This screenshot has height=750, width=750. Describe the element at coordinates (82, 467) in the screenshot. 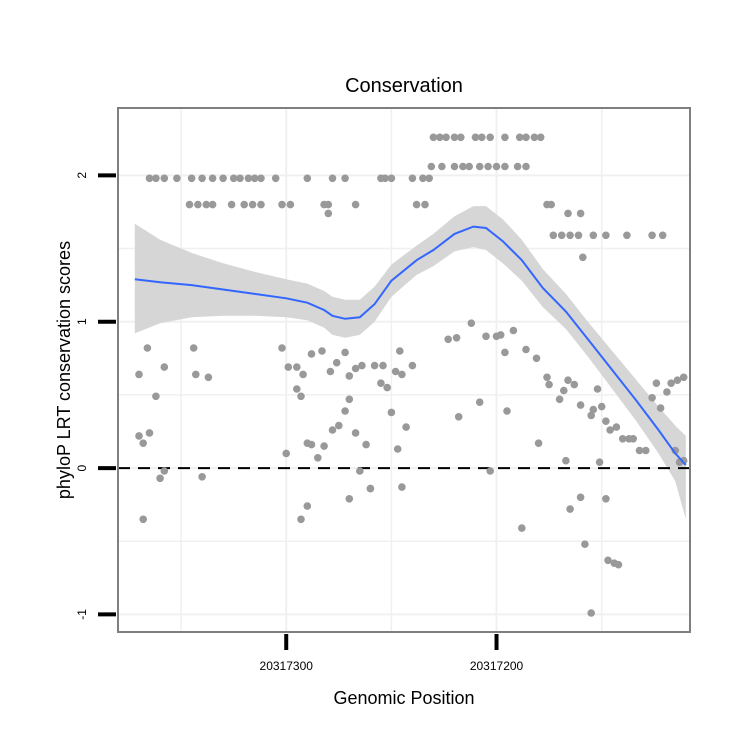

I see `y-tick-label: 0` at that location.